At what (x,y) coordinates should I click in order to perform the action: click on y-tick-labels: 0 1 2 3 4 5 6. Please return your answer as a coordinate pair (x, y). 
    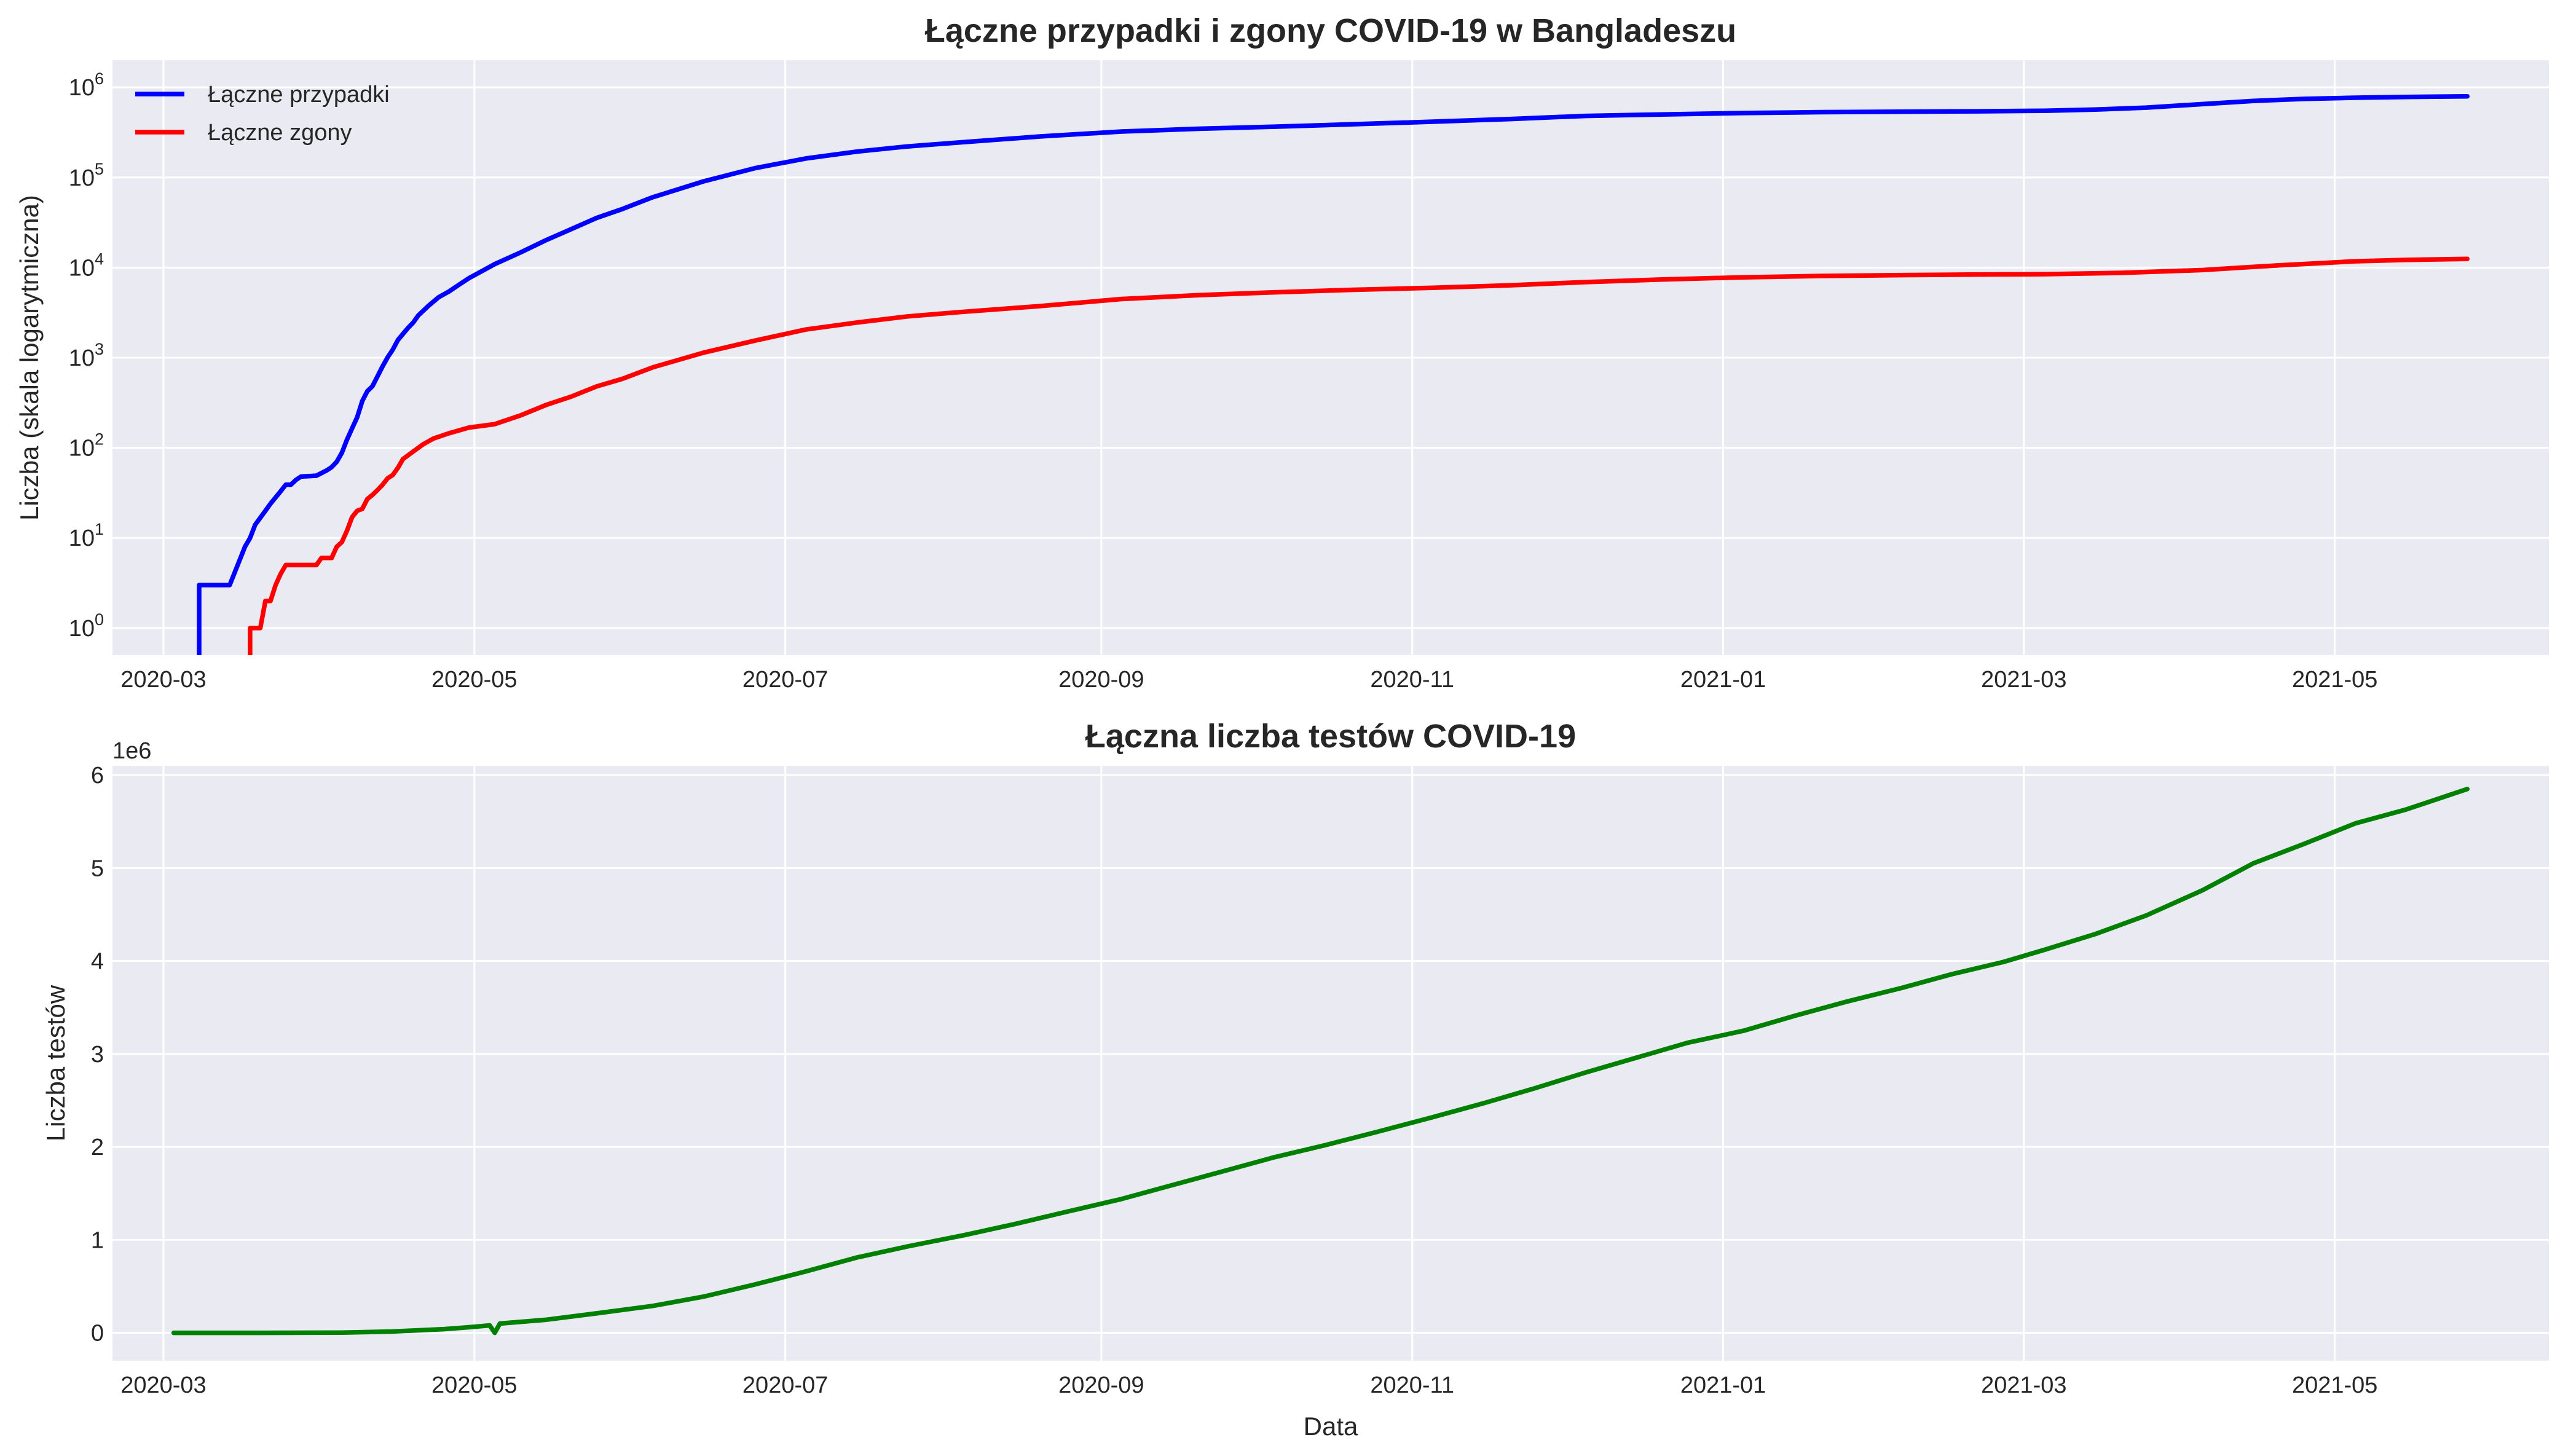
    Looking at the image, I should click on (97, 1055).